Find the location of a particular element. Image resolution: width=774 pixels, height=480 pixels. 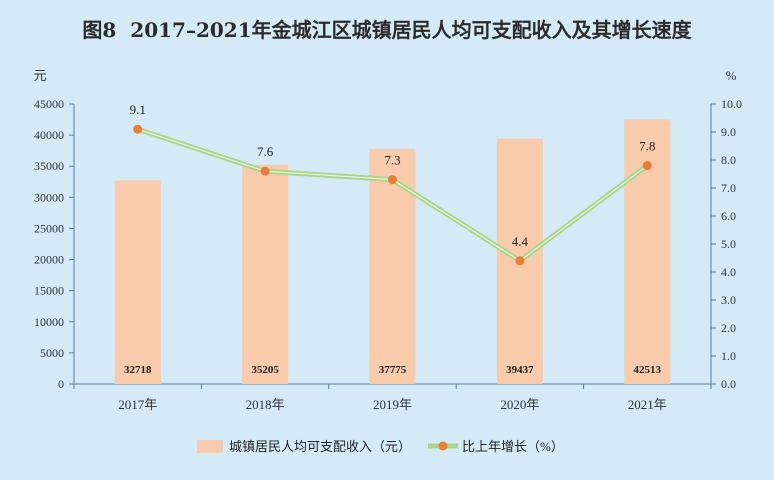

left-axis-tick-label: 45000 is located at coordinates (49, 104).